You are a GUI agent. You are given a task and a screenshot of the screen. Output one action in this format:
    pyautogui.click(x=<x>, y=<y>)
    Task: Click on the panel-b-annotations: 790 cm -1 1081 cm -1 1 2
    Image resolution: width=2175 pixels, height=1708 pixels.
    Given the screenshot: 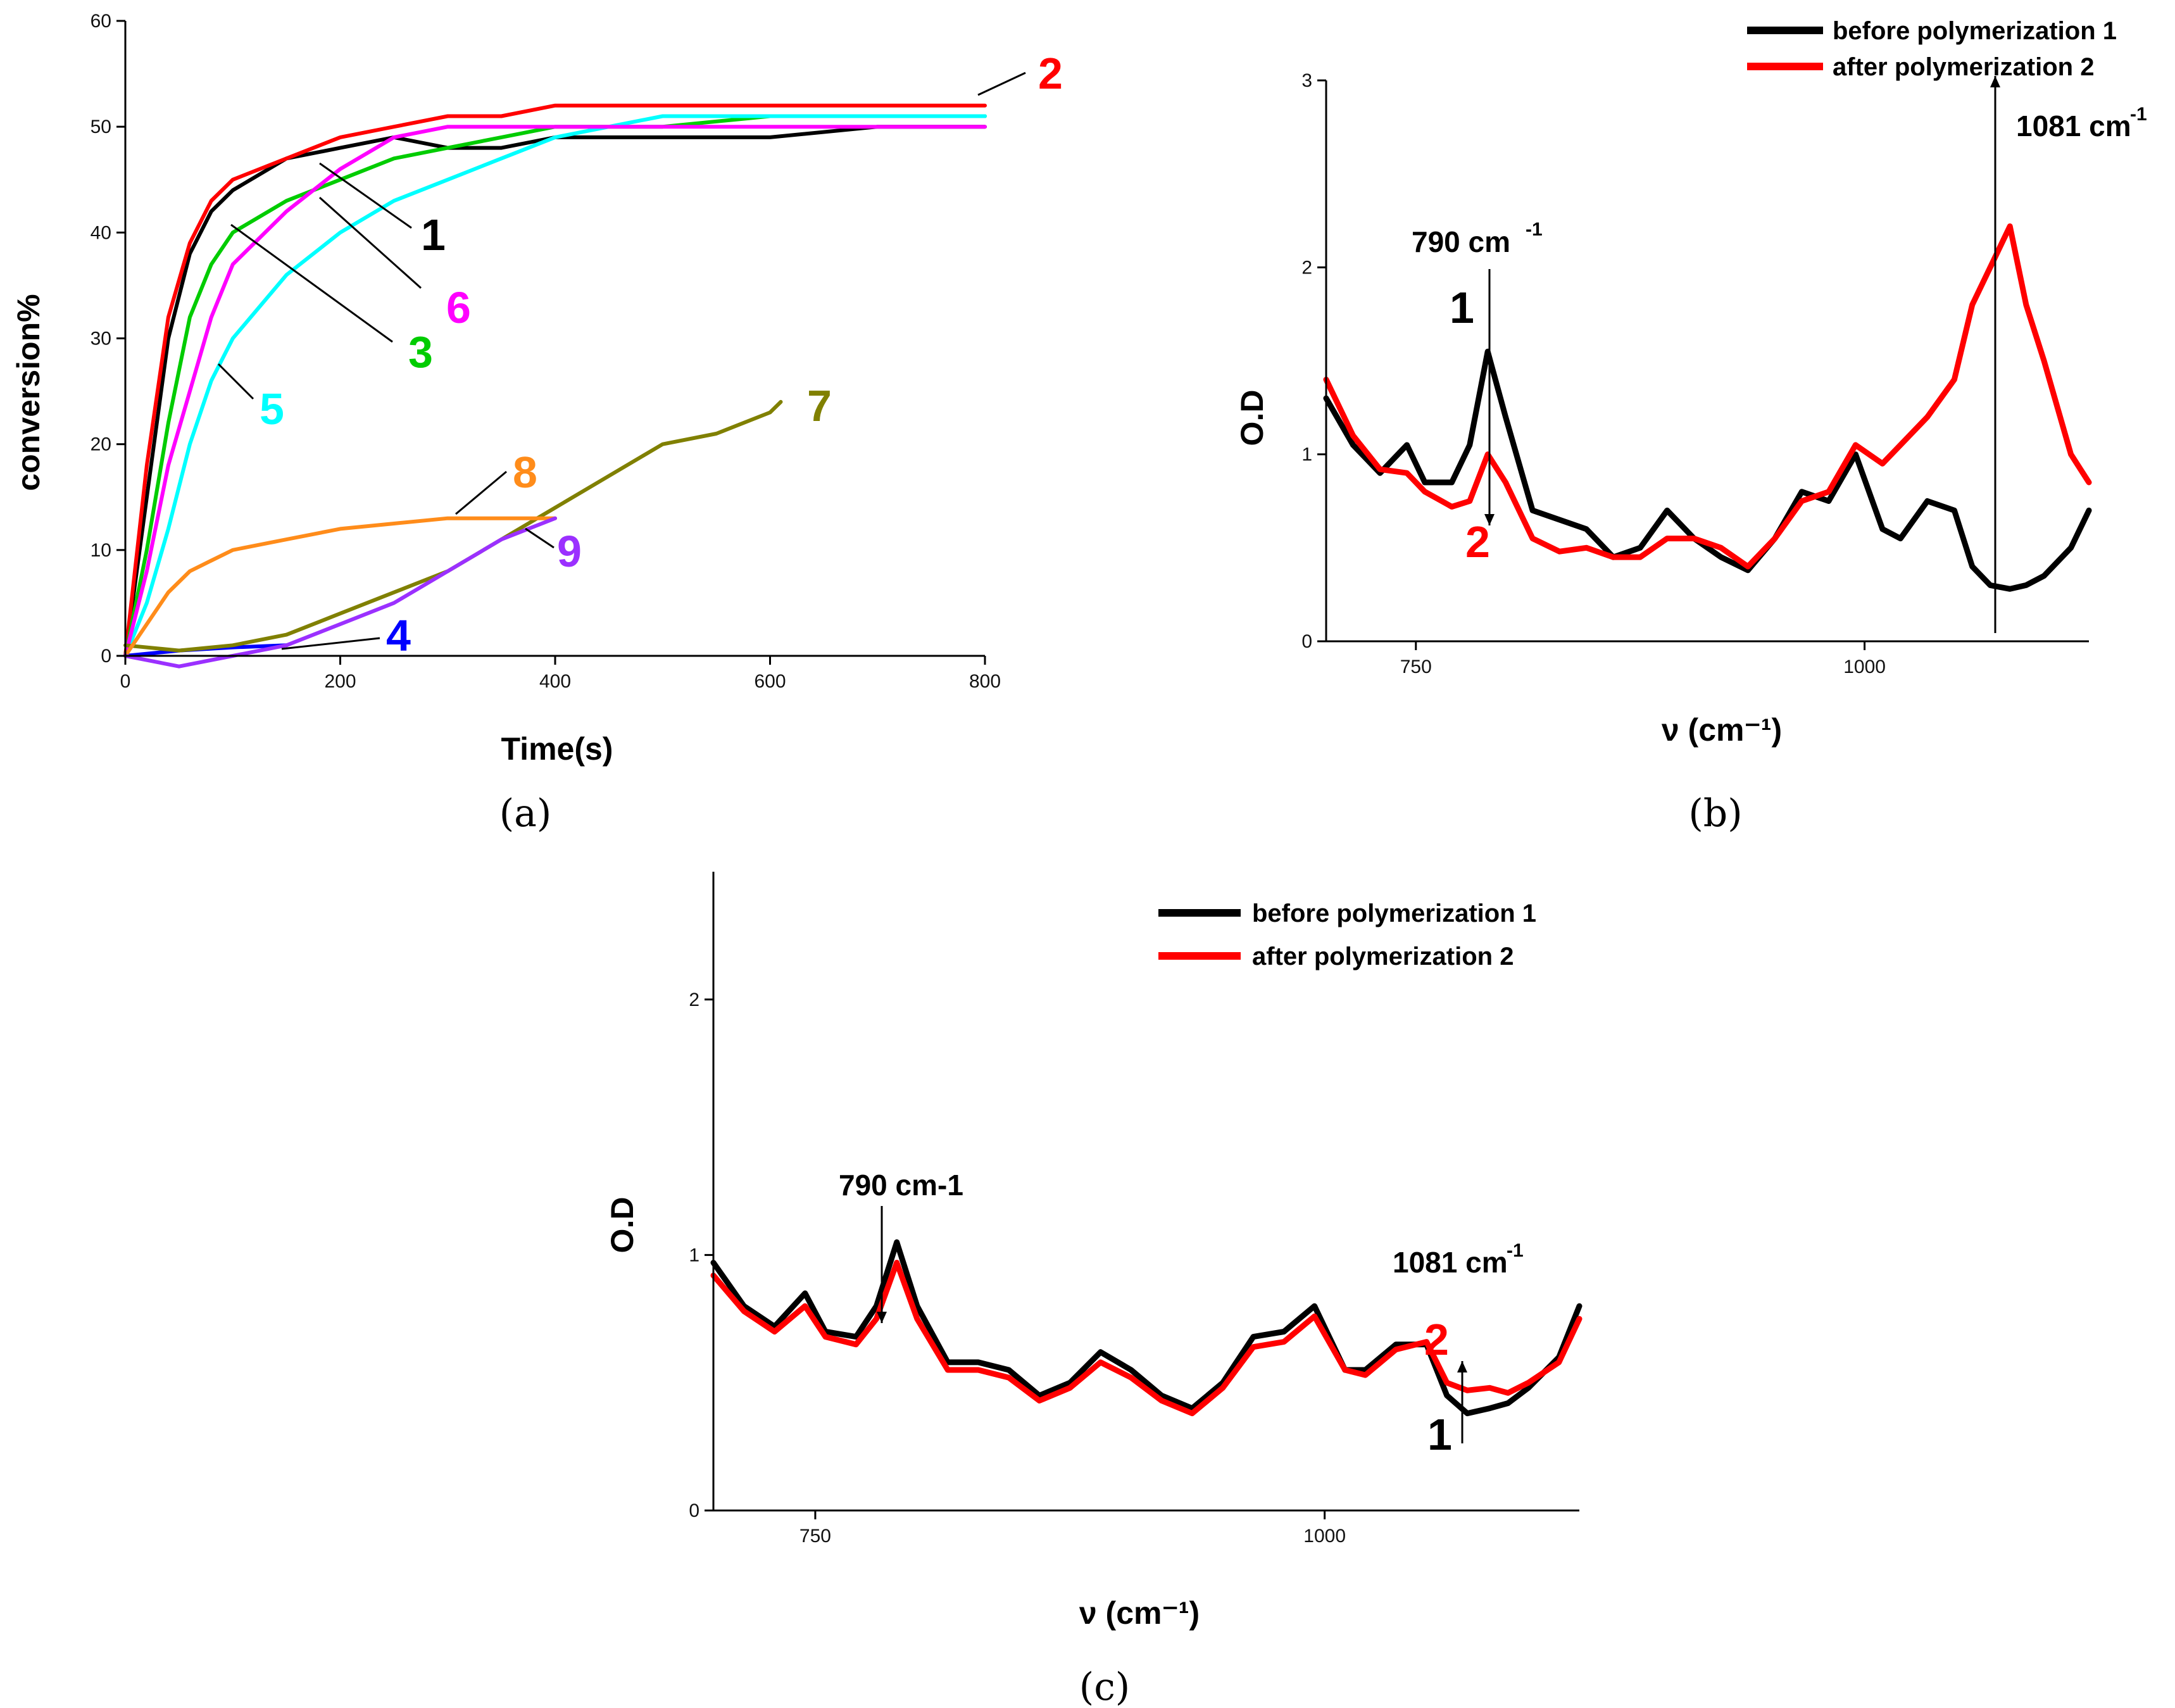 What is the action you would take?
    pyautogui.click(x=1779, y=355)
    